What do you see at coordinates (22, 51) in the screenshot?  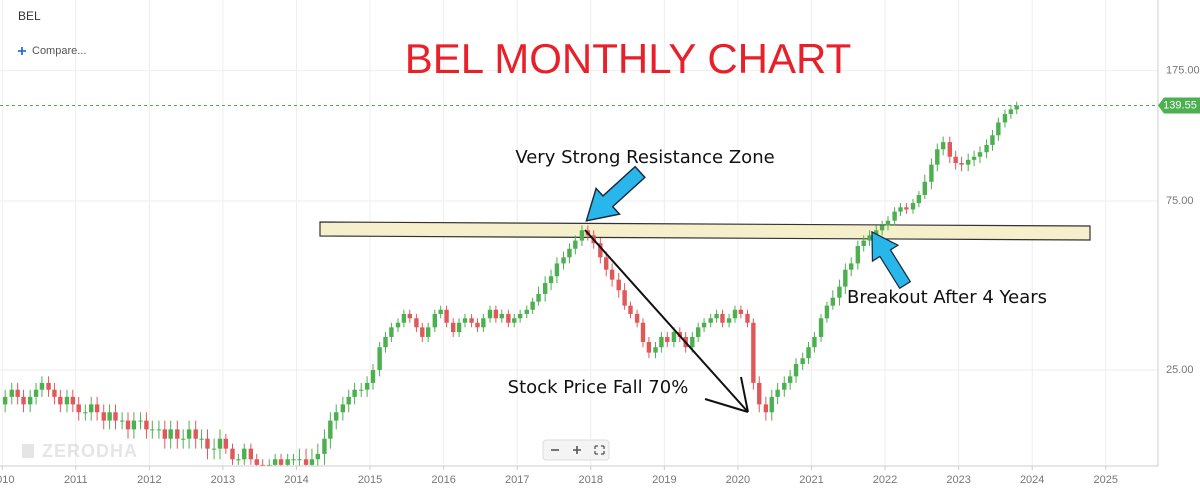 I see `plus-icon` at bounding box center [22, 51].